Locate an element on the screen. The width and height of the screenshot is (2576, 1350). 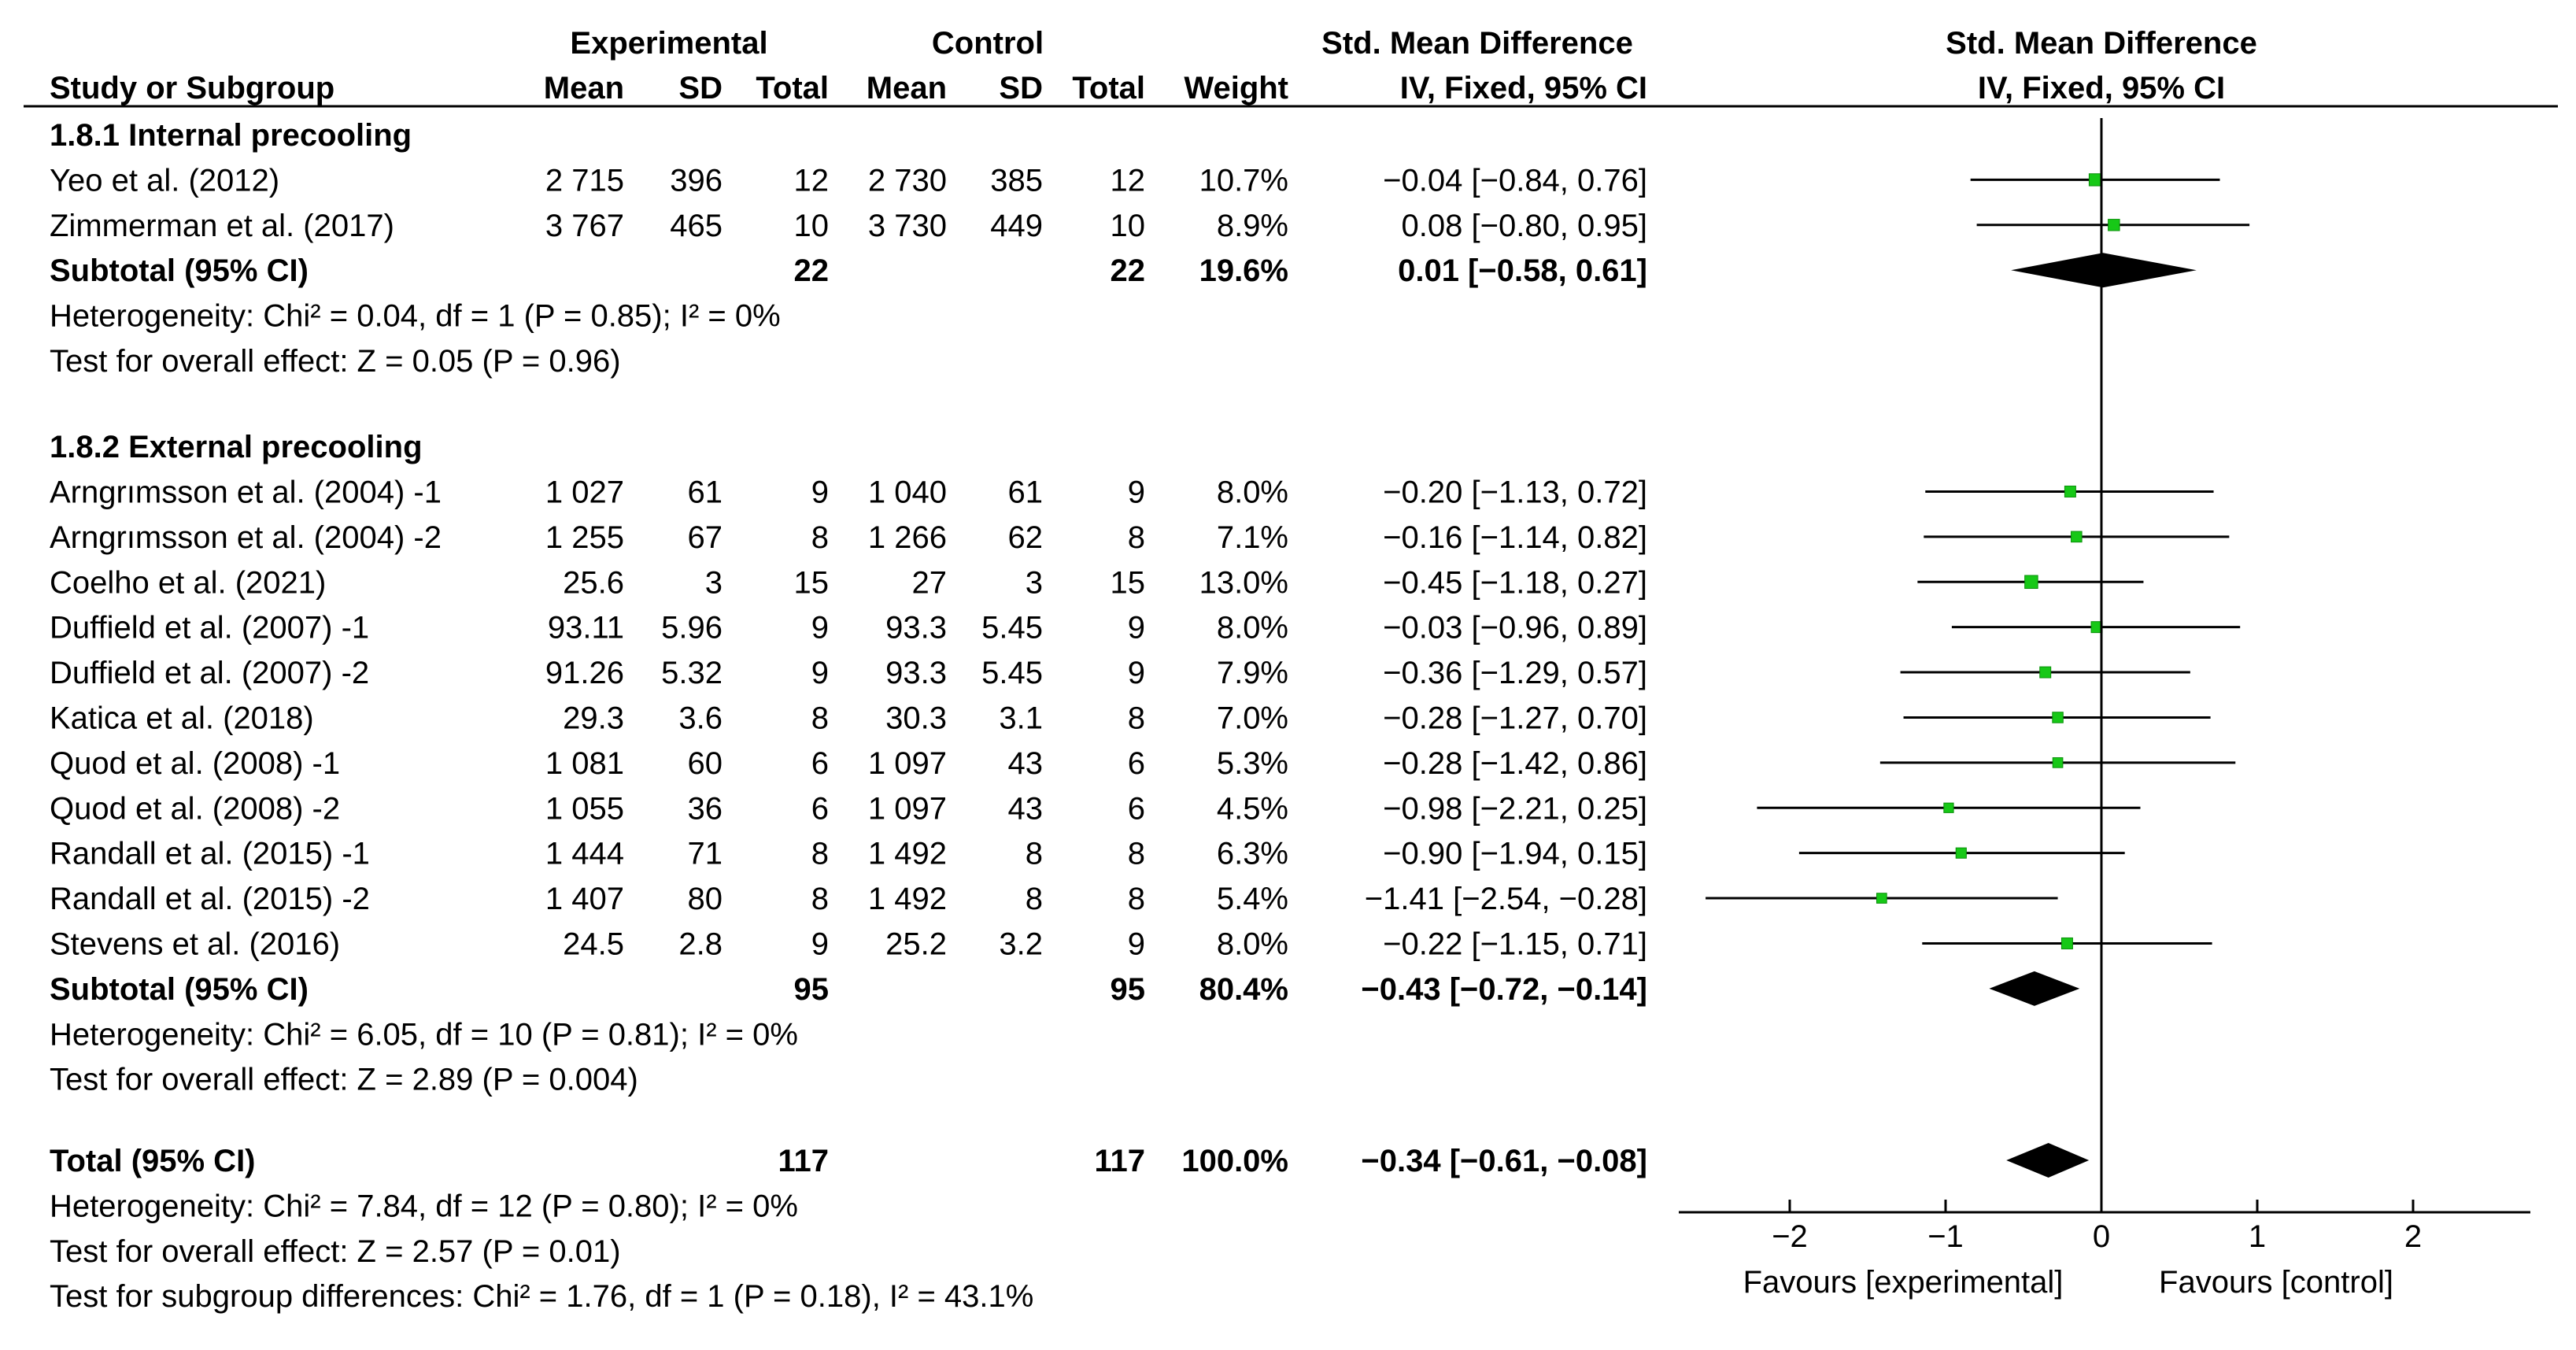
weight-cell: 5.3% is located at coordinates (1252, 763).